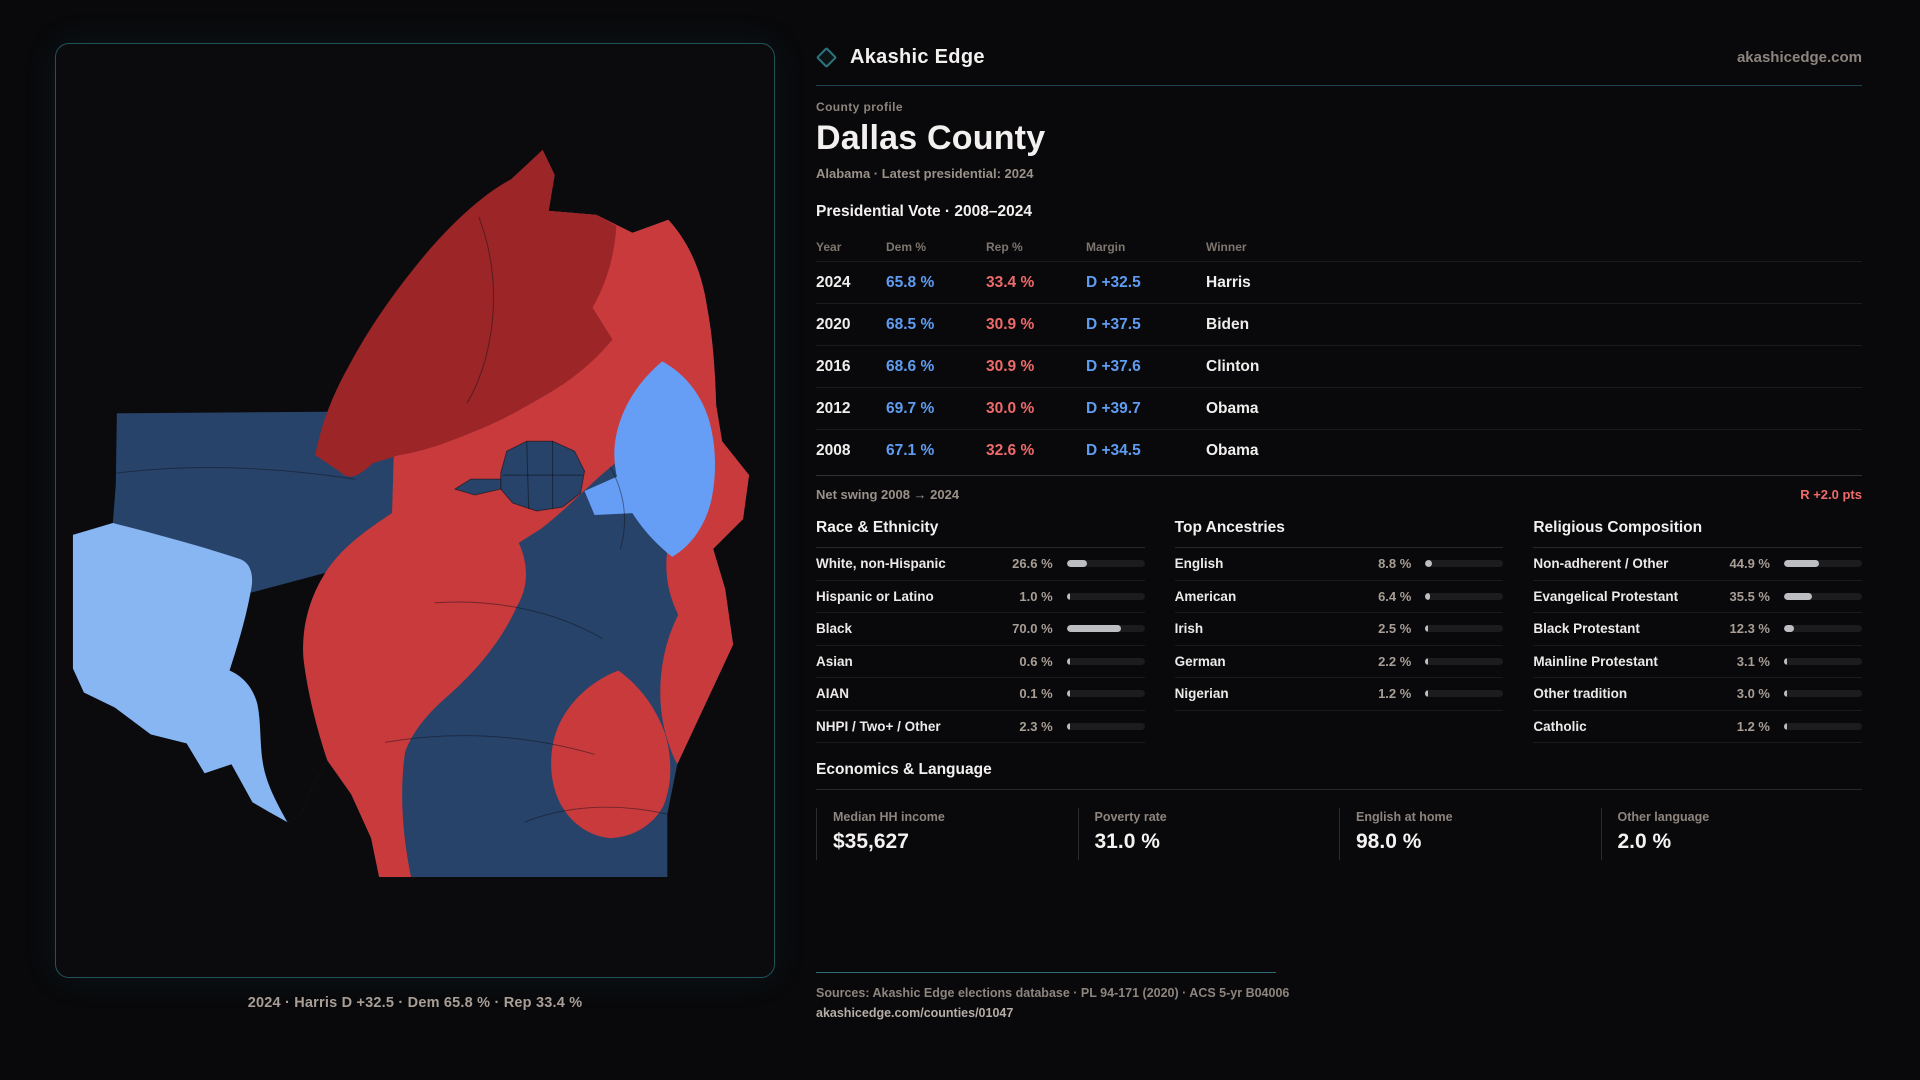 This screenshot has height=1080, width=1920. I want to click on stat-card: Other language 2.0 %, so click(1731, 834).